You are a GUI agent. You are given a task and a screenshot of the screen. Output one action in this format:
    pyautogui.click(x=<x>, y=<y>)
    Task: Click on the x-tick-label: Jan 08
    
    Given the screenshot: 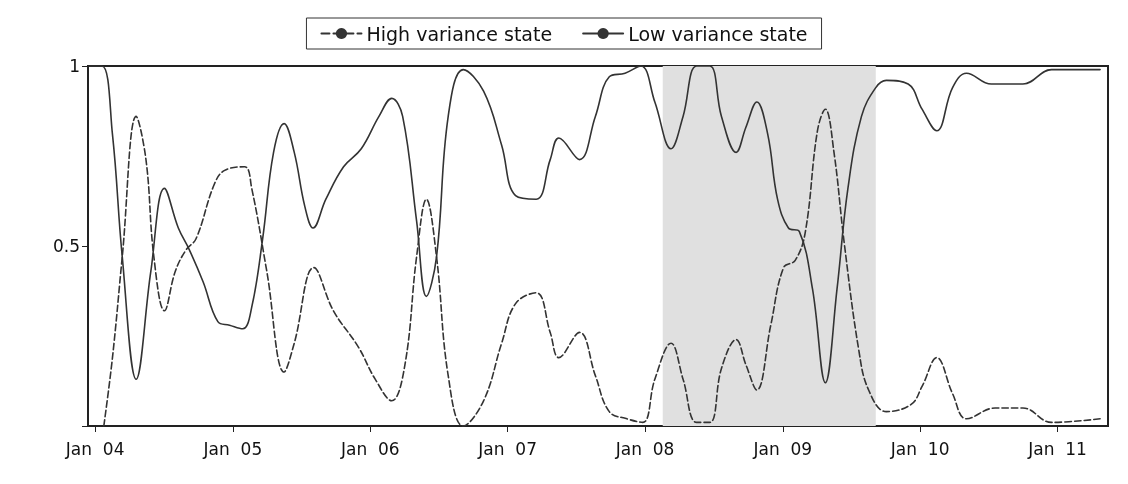 What is the action you would take?
    pyautogui.click(x=644, y=448)
    